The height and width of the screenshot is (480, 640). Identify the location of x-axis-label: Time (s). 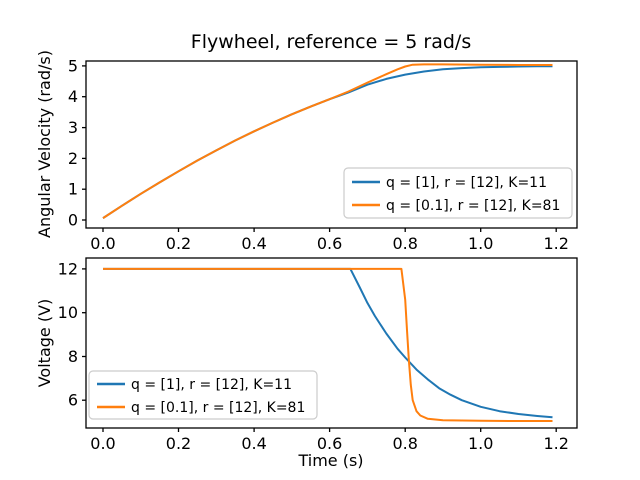
(330, 460).